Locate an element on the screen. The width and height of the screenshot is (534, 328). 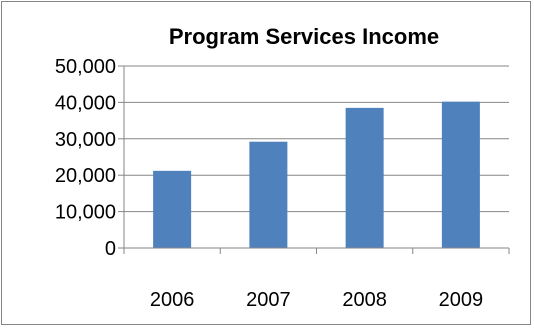
y-tick-label: 40,000 is located at coordinates (85, 103).